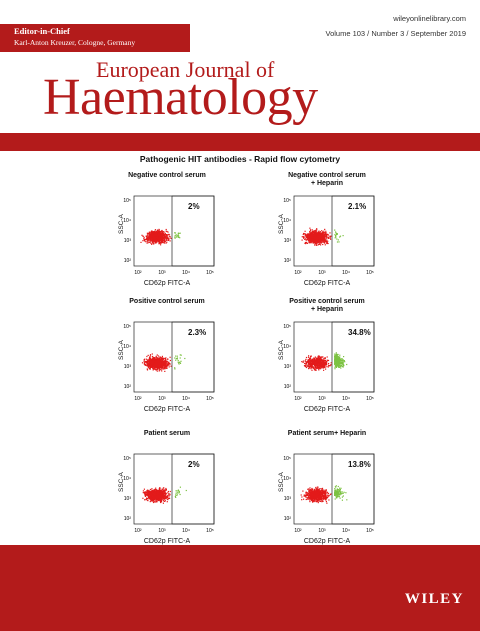 The width and height of the screenshot is (480, 631). What do you see at coordinates (240, 142) in the screenshot?
I see `top-red-band` at bounding box center [240, 142].